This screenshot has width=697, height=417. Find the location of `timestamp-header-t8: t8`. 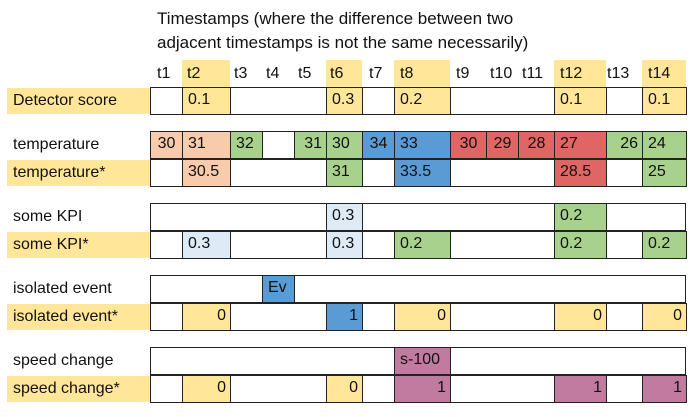

timestamp-header-t8: t8 is located at coordinates (422, 73).